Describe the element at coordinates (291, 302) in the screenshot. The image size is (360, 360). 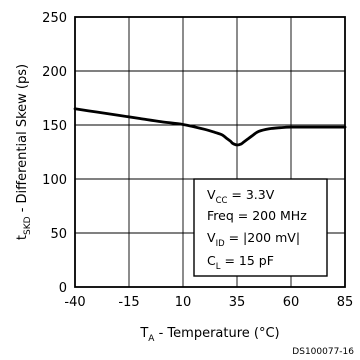
I see `x-tick-label: 60` at that location.